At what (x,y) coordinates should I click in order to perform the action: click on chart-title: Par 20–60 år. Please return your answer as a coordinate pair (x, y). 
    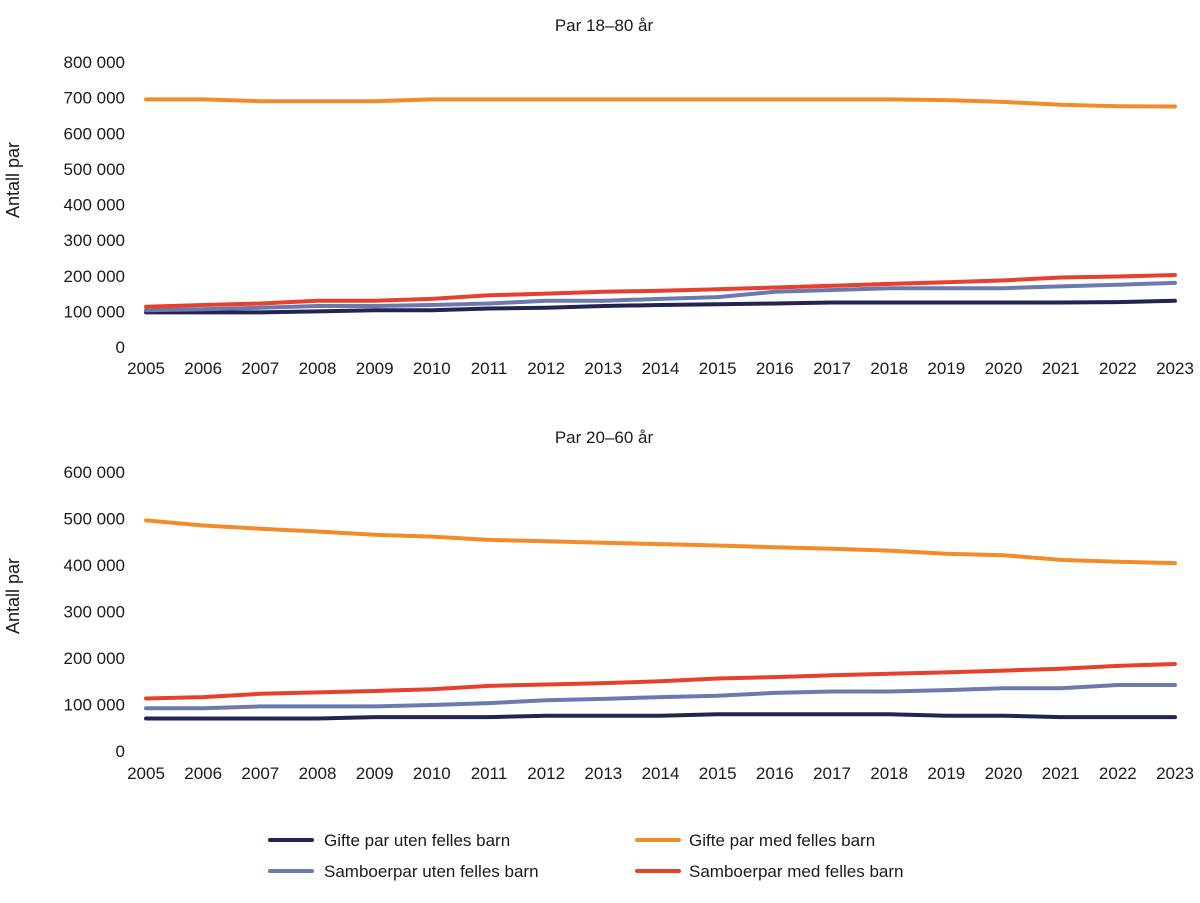
    Looking at the image, I should click on (604, 437).